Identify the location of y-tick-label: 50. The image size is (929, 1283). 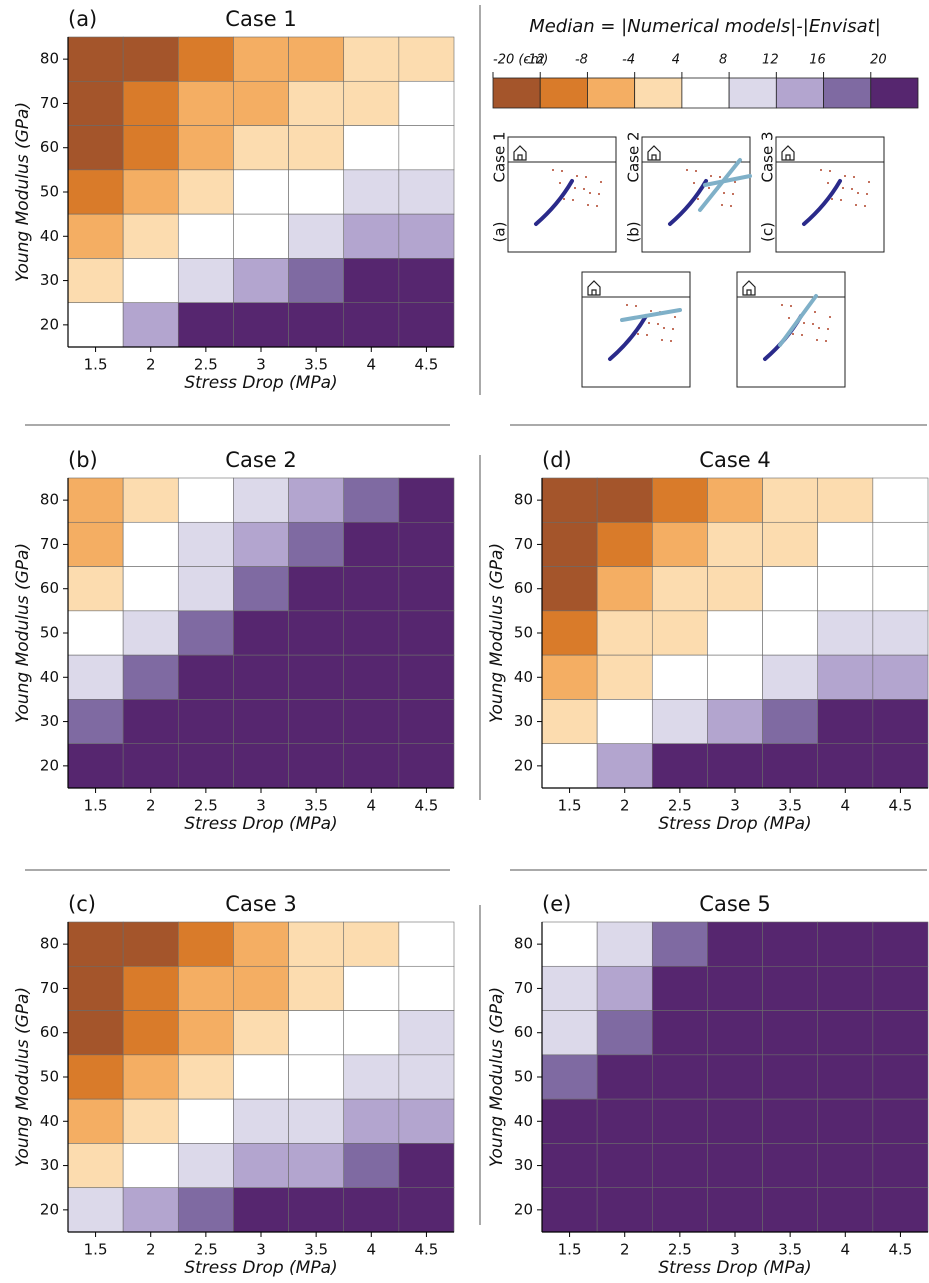
(49, 1077).